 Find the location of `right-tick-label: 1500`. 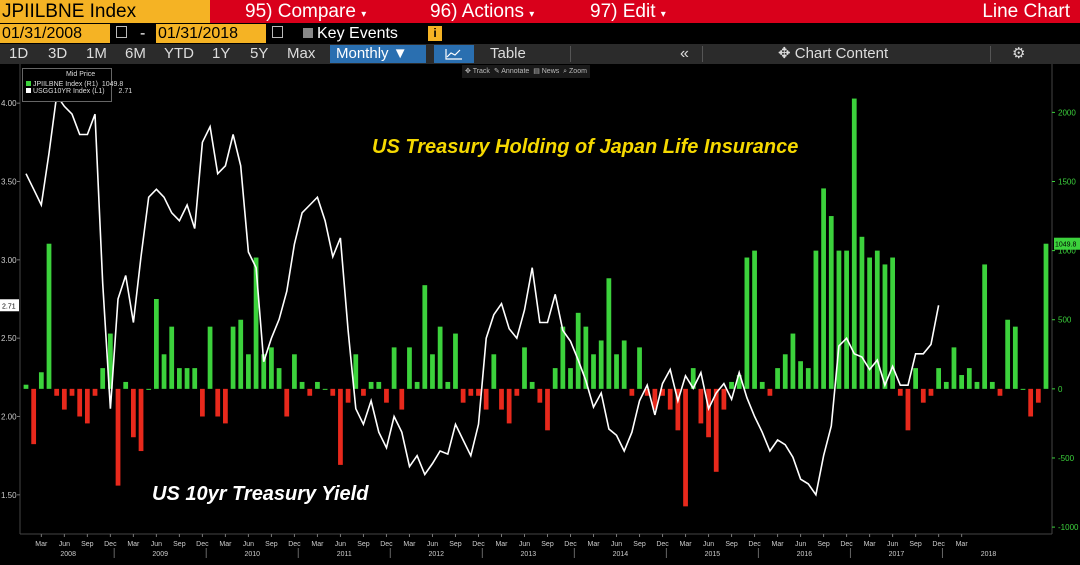

right-tick-label: 1500 is located at coordinates (1067, 182).